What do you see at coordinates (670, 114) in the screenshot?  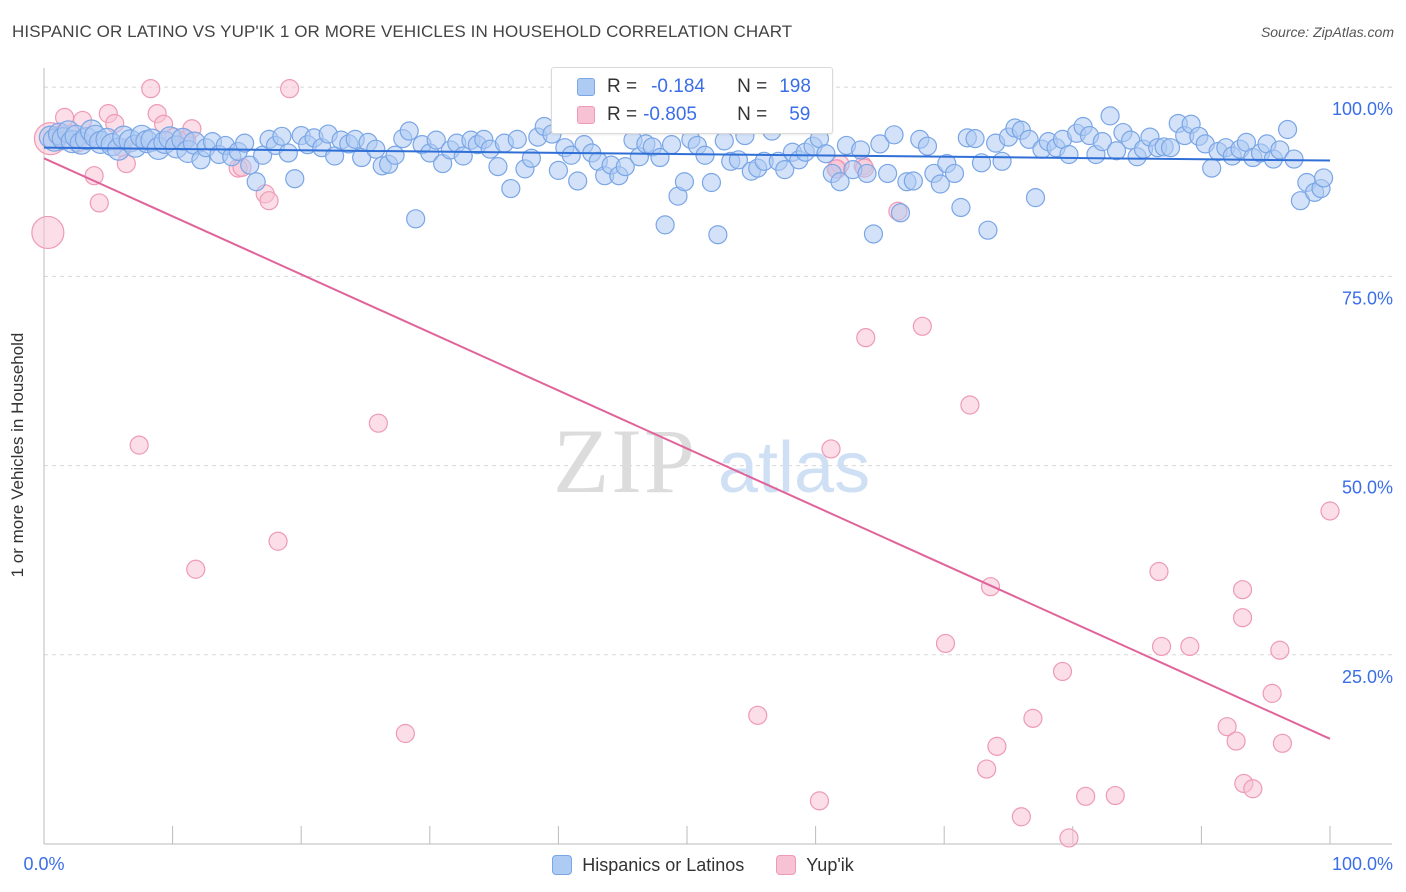 I see `legend-r-value: -0.805` at bounding box center [670, 114].